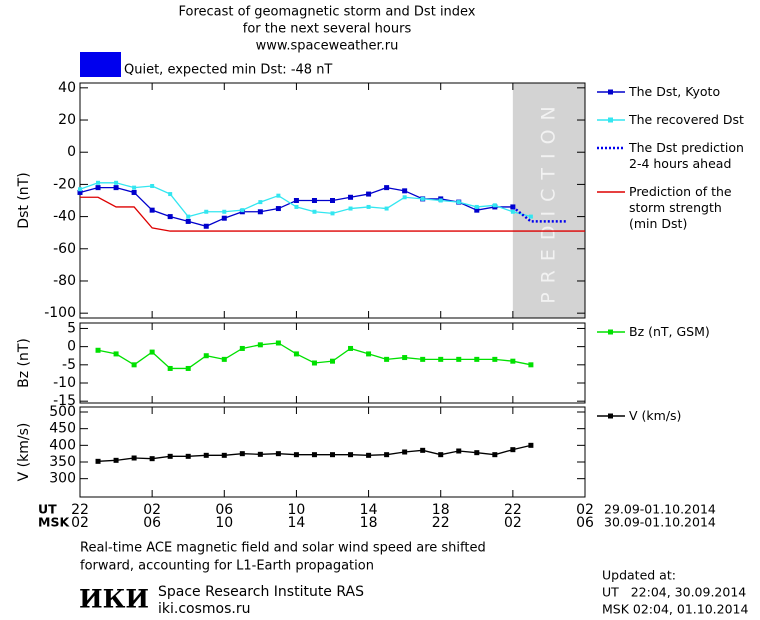 This screenshot has width=760, height=620. I want to click on y-tick-label: 300, so click(62, 479).